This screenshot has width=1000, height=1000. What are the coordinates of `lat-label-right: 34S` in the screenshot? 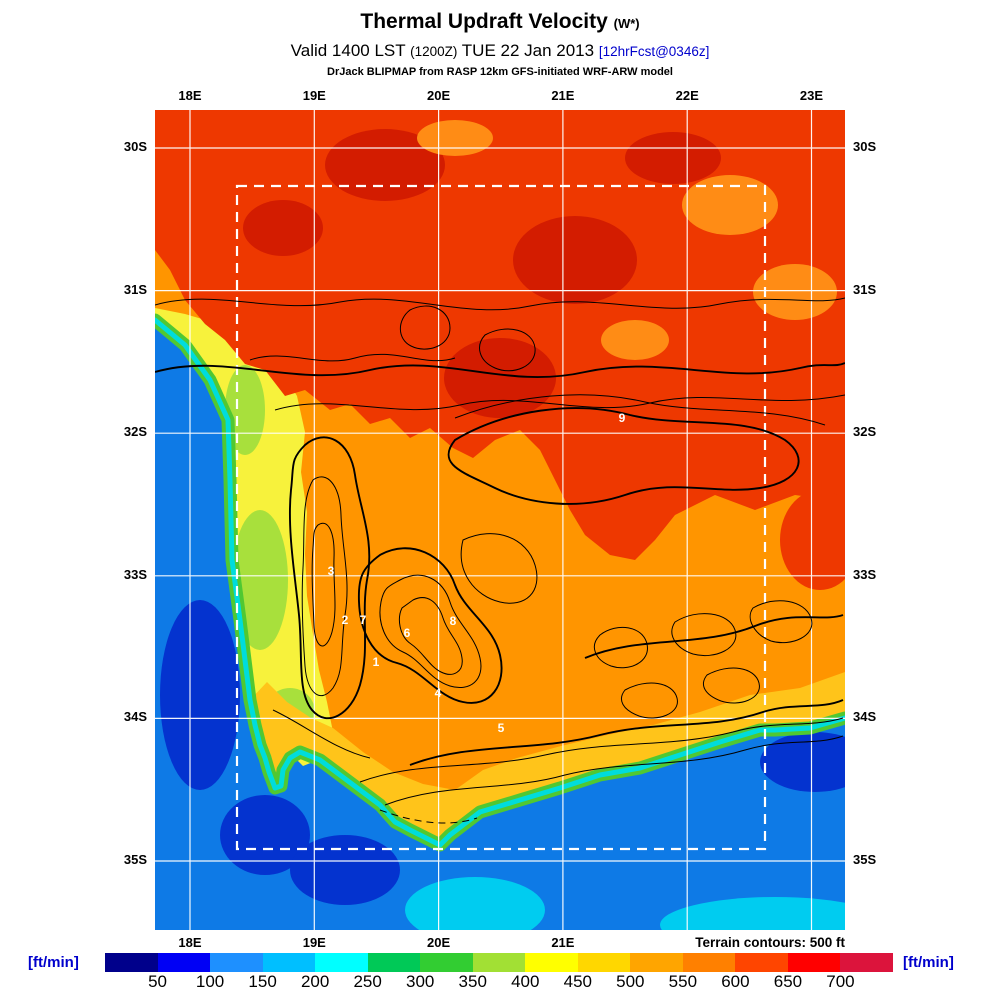 It's located at (865, 717).